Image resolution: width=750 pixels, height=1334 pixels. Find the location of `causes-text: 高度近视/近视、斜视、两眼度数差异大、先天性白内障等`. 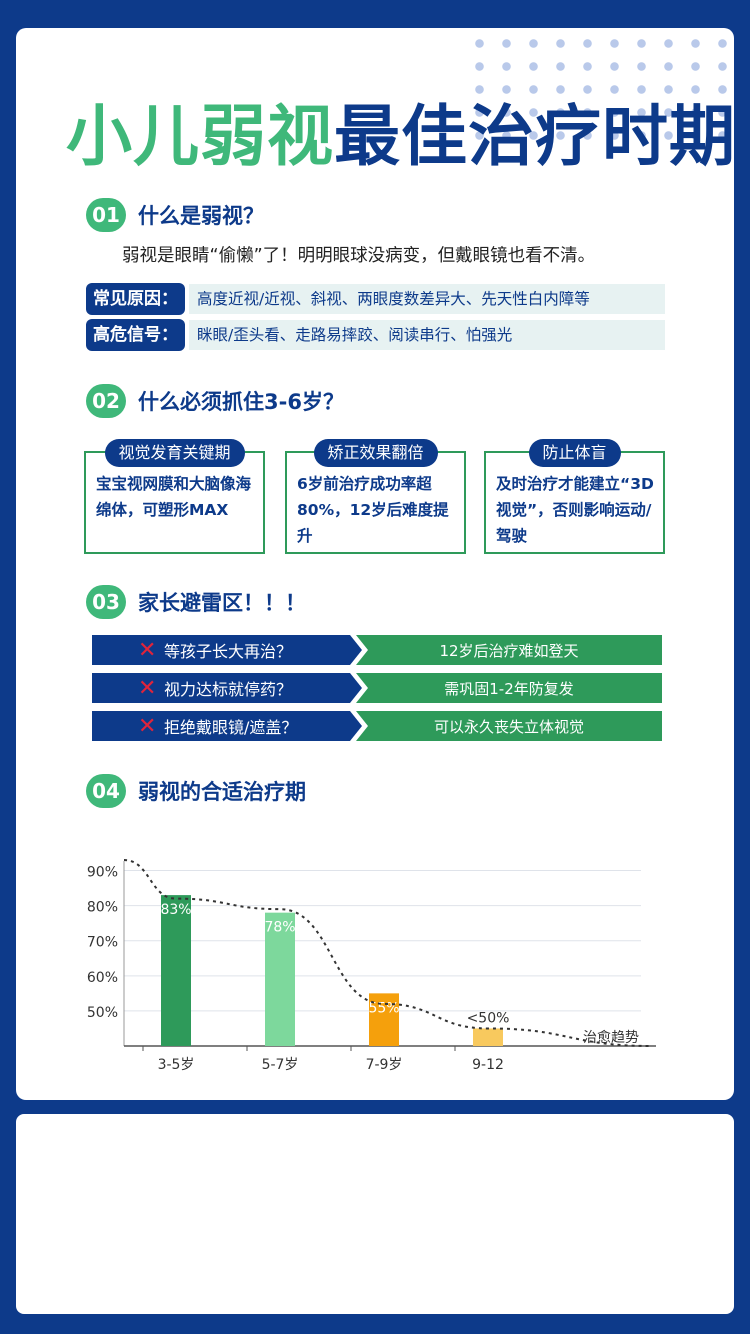

causes-text: 高度近视/近视、斜视、两眼度数差异大、先天性白内障等 is located at coordinates (427, 299).